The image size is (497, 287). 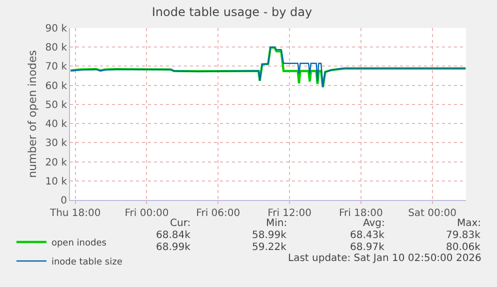 I want to click on y-tick-label: 0, so click(x=63, y=201).